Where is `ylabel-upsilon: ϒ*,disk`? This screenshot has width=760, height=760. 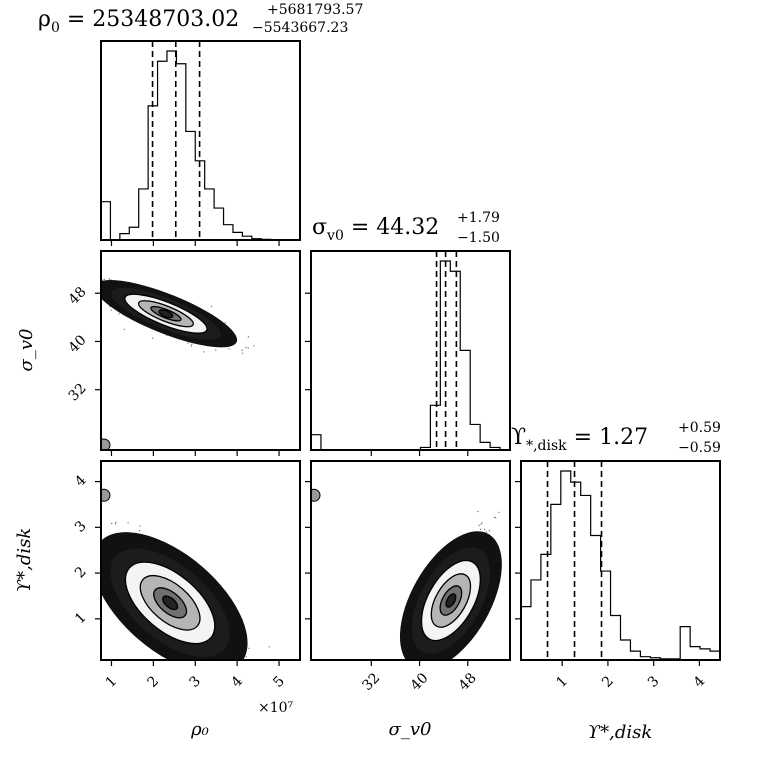 ylabel-upsilon: ϒ*,disk is located at coordinates (24, 560).